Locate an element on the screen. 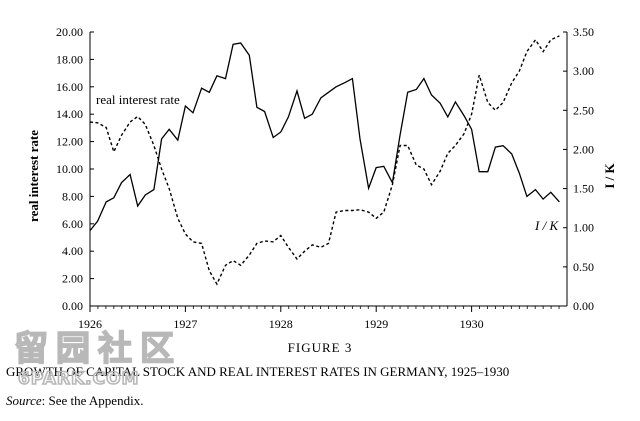 The image size is (640, 421). y-left-tick-label: 6.00 is located at coordinates (72, 224).